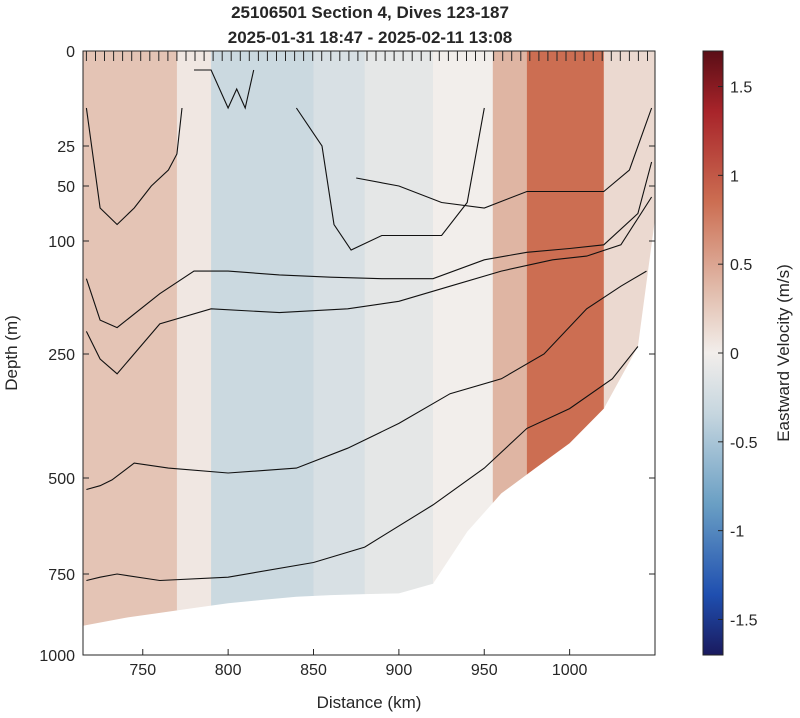  What do you see at coordinates (11, 353) in the screenshot?
I see `y-axis-label: Depth (m)` at bounding box center [11, 353].